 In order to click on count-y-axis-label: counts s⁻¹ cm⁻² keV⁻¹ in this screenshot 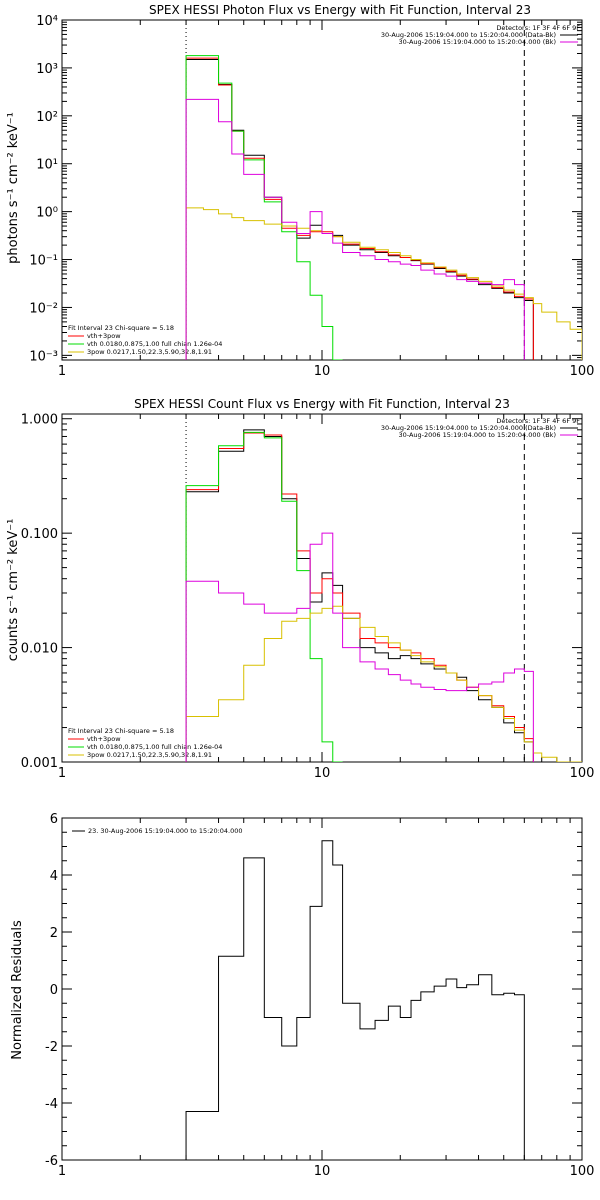, I will do `click(13, 590)`.